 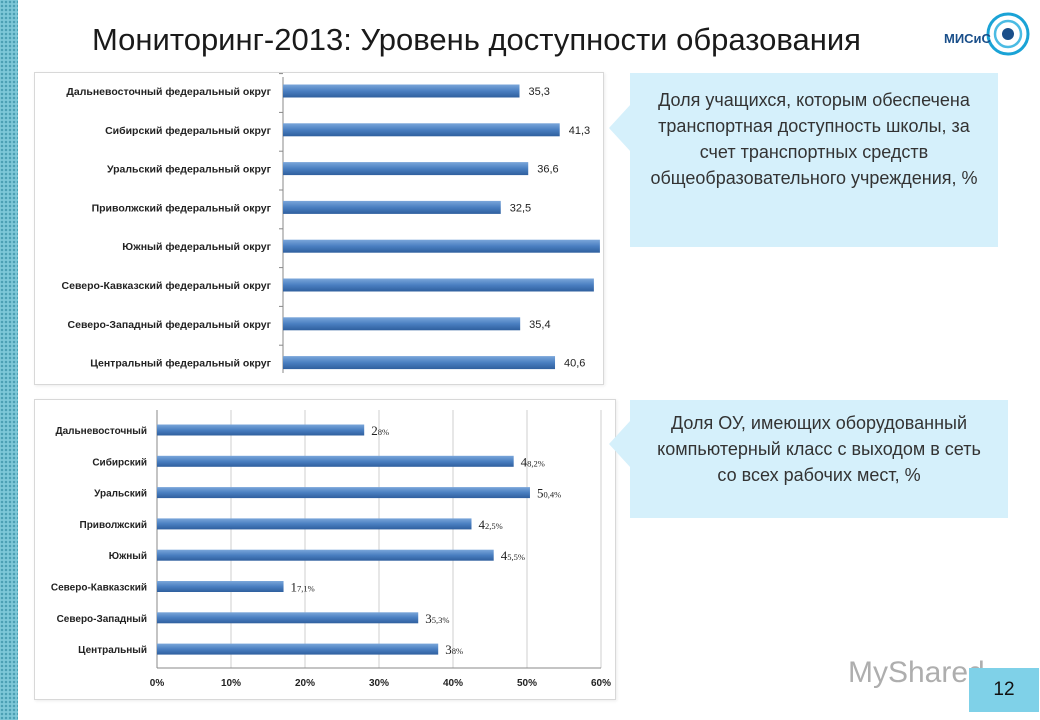 I want to click on category-label: Дальневосточный федеральный округ, so click(x=168, y=92).